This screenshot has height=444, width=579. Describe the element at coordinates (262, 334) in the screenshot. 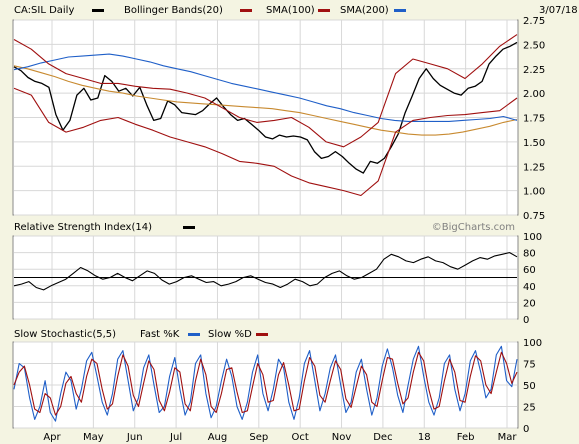

I see `legend-swatch-slowd` at that location.